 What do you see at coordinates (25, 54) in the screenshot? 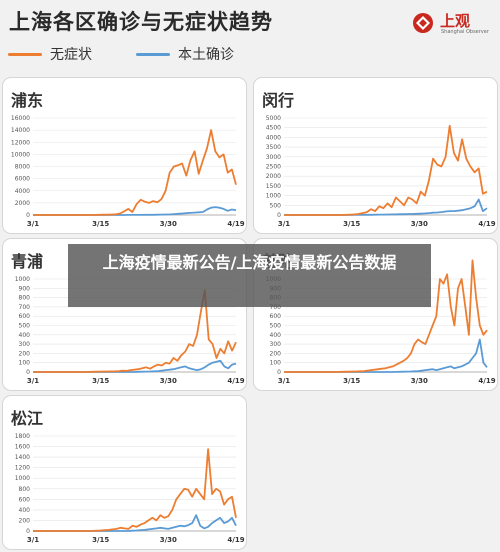
I see `legend-swatch-asymptomatic` at bounding box center [25, 54].